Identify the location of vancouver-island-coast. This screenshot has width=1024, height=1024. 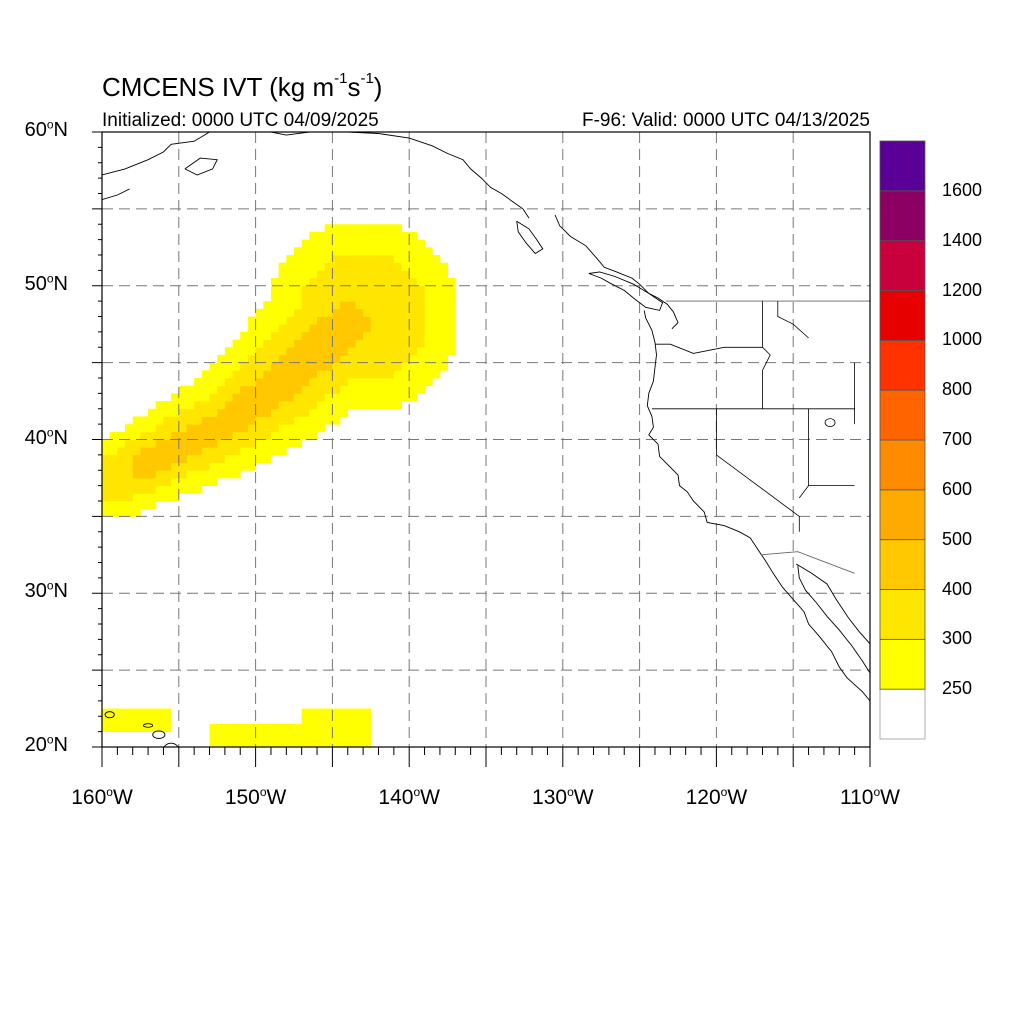
(626, 291).